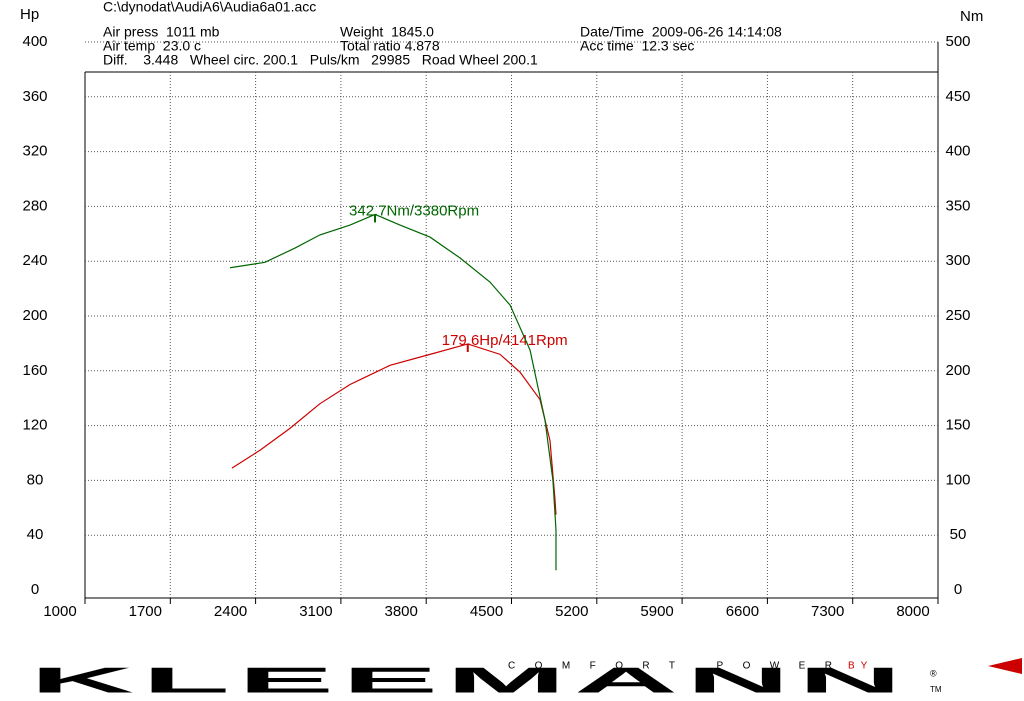 Image resolution: width=1024 pixels, height=701 pixels. I want to click on y-tick-label: 80, so click(35, 479).